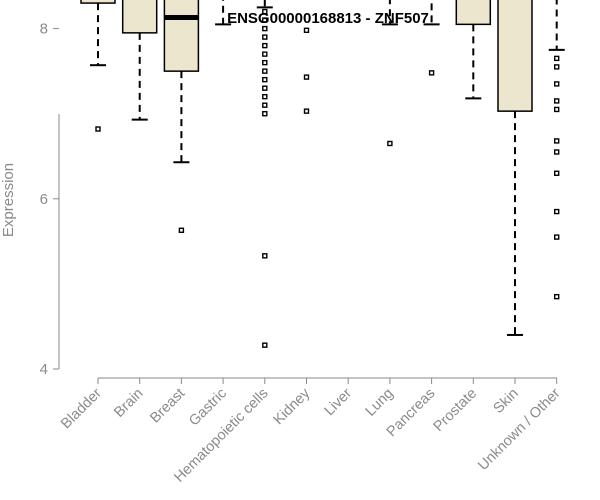  What do you see at coordinates (389, 73) in the screenshot?
I see `box-lung` at bounding box center [389, 73].